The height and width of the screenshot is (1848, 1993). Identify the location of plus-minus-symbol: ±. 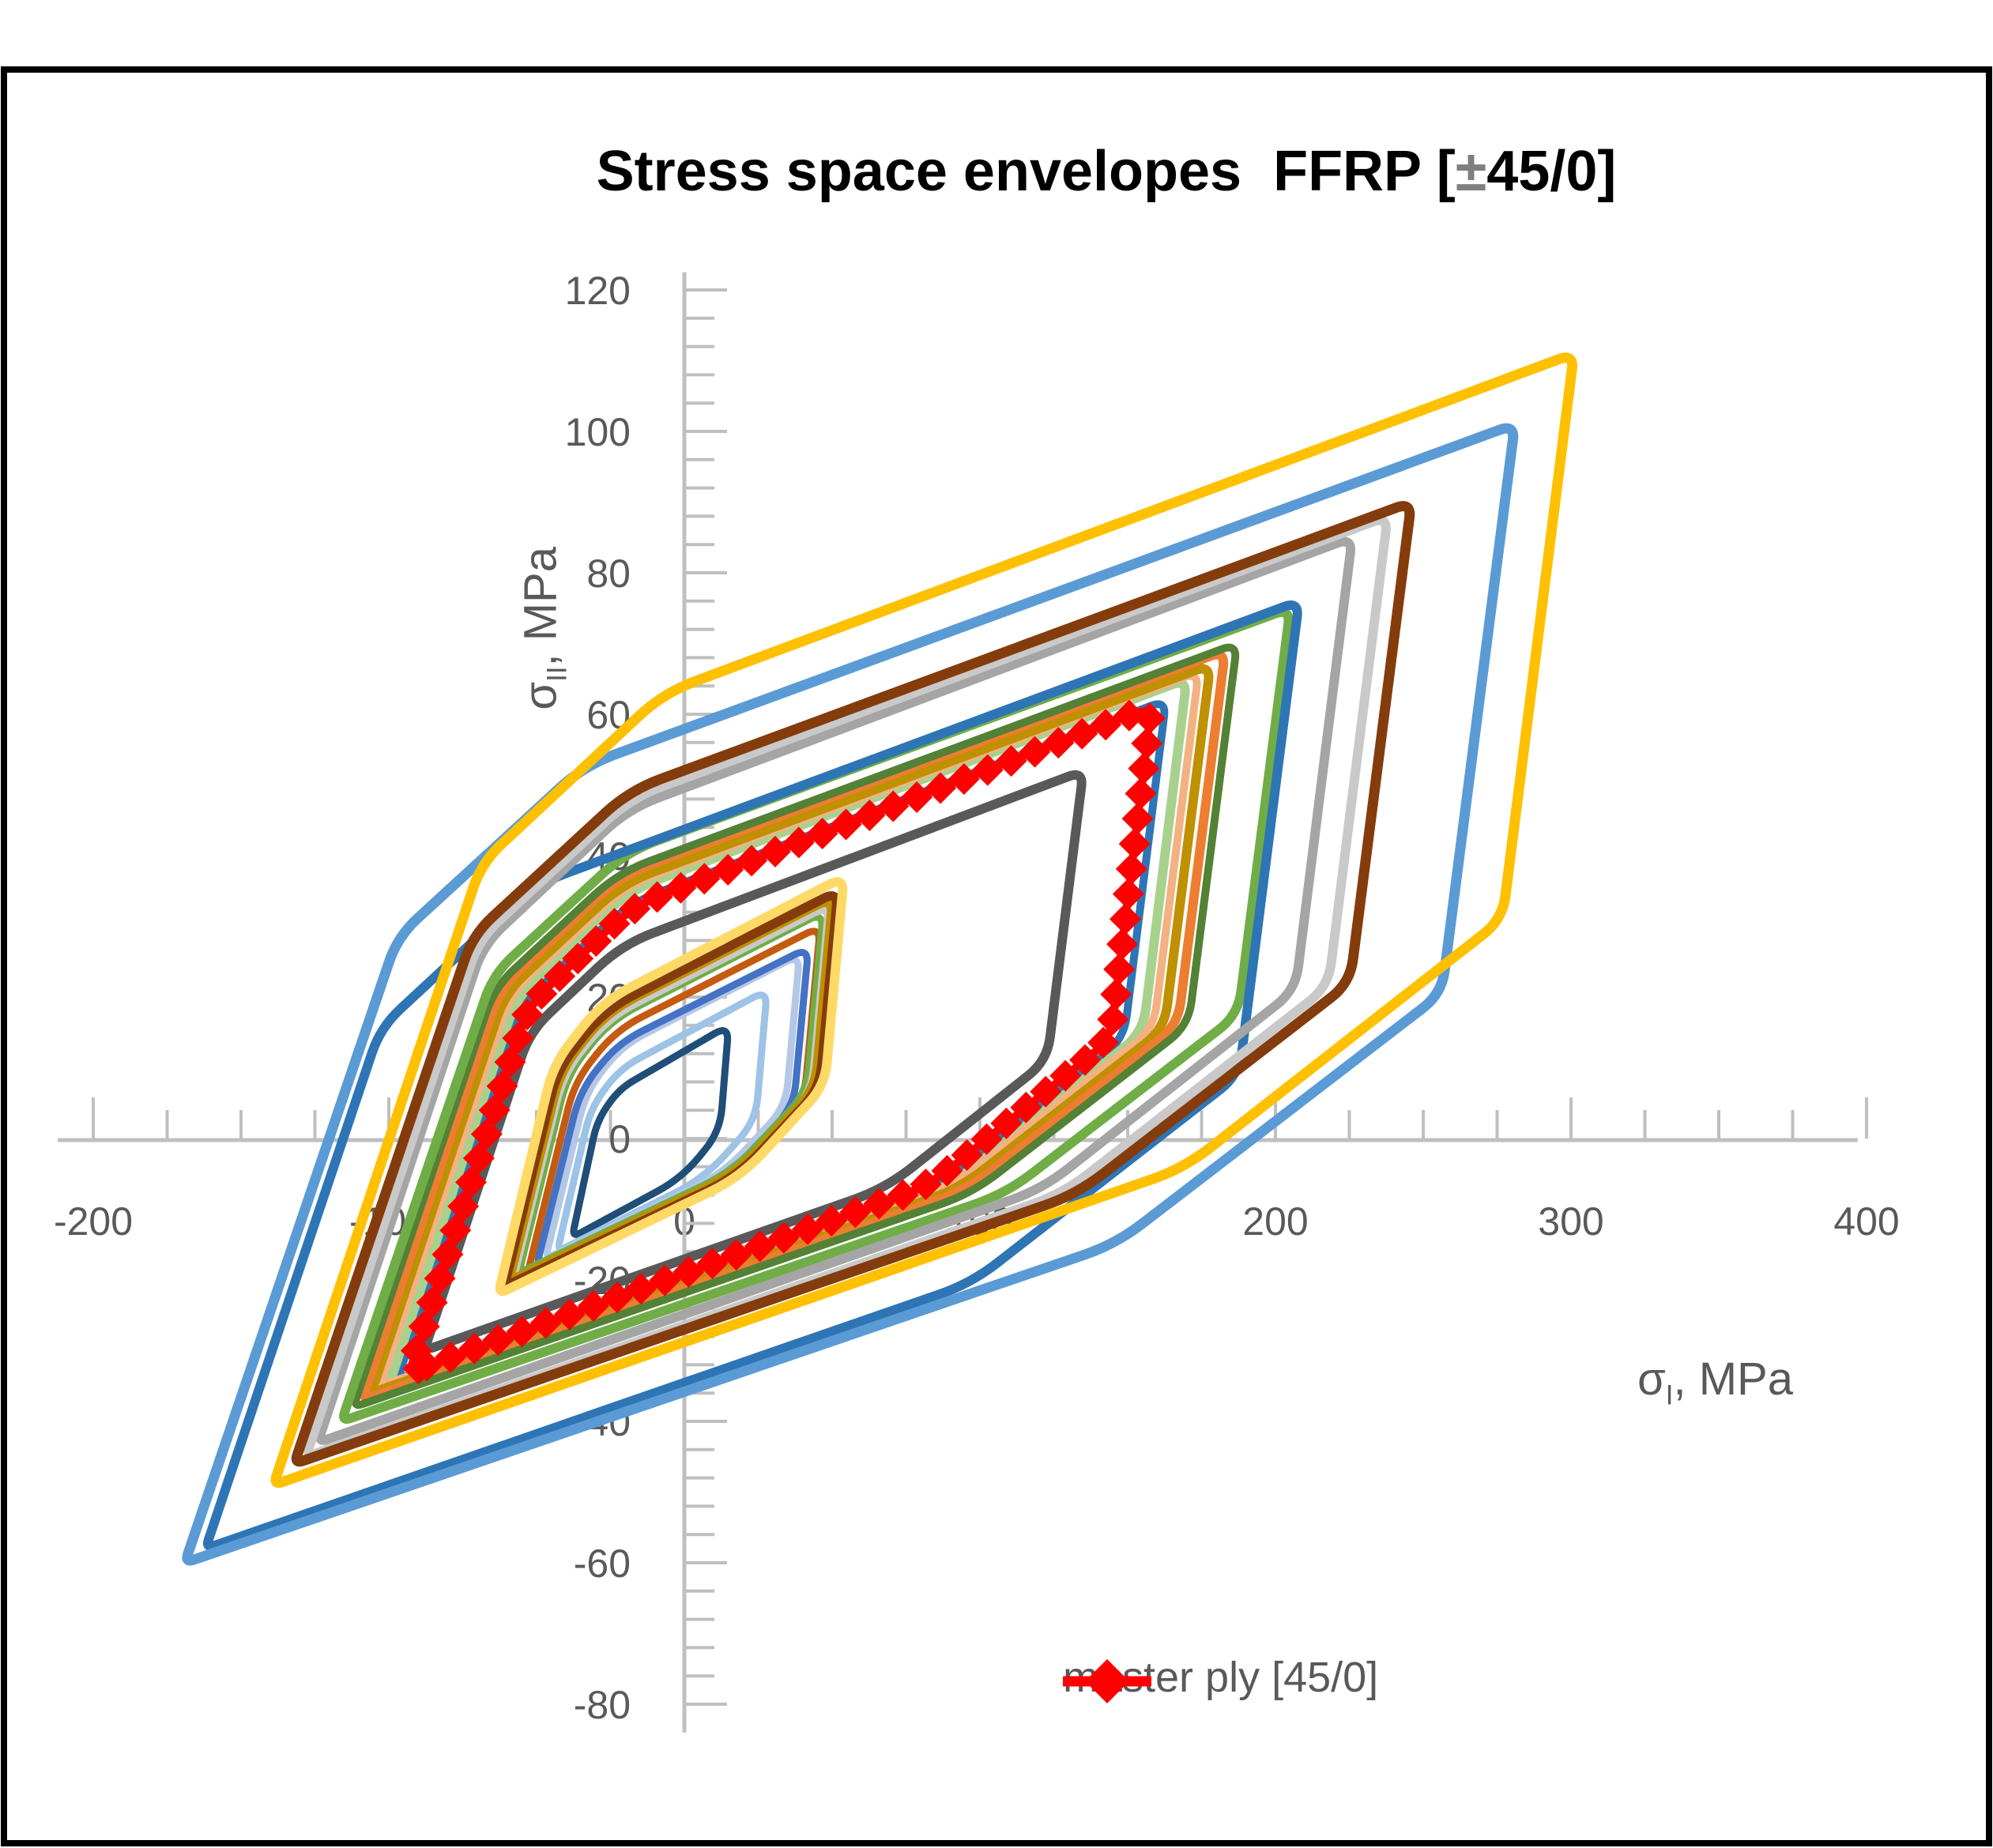
(1471, 172).